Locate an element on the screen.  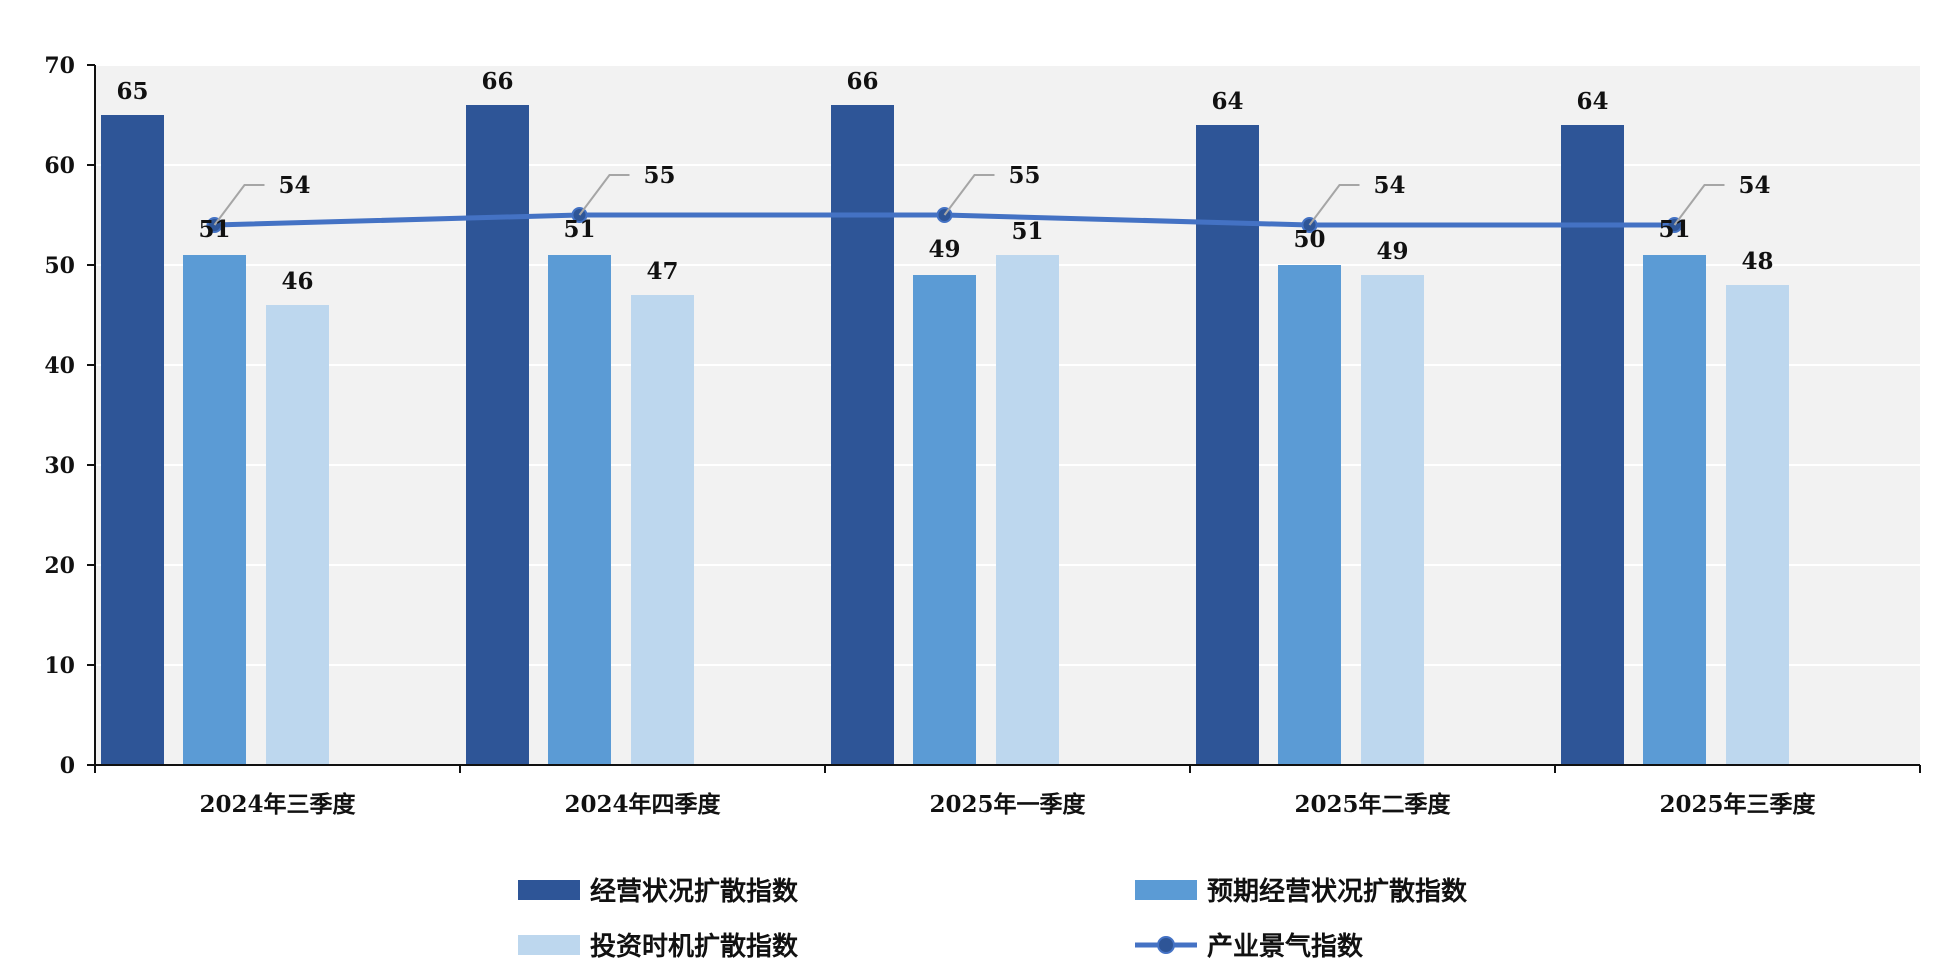
x-tick-label: 2025年一季度 is located at coordinates (1007, 804).